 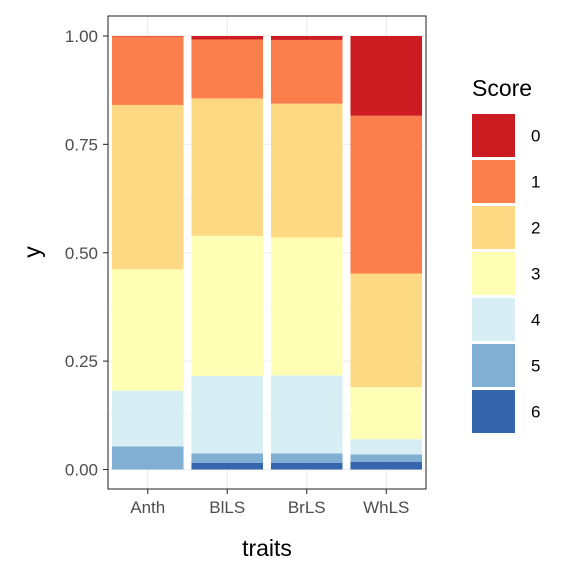 I want to click on bar-stack-anth, so click(x=147, y=253).